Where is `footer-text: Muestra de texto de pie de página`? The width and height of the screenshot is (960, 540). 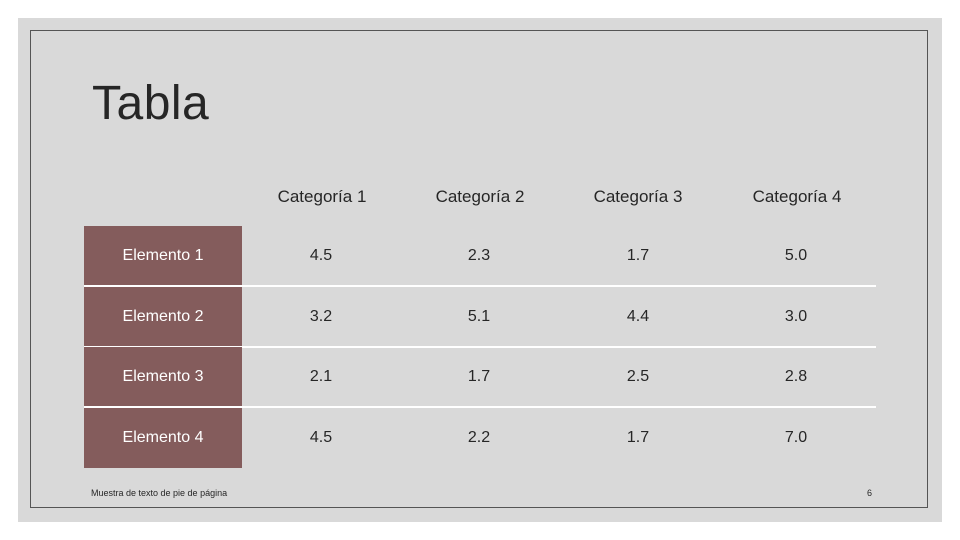 footer-text: Muestra de texto de pie de página is located at coordinates (159, 493).